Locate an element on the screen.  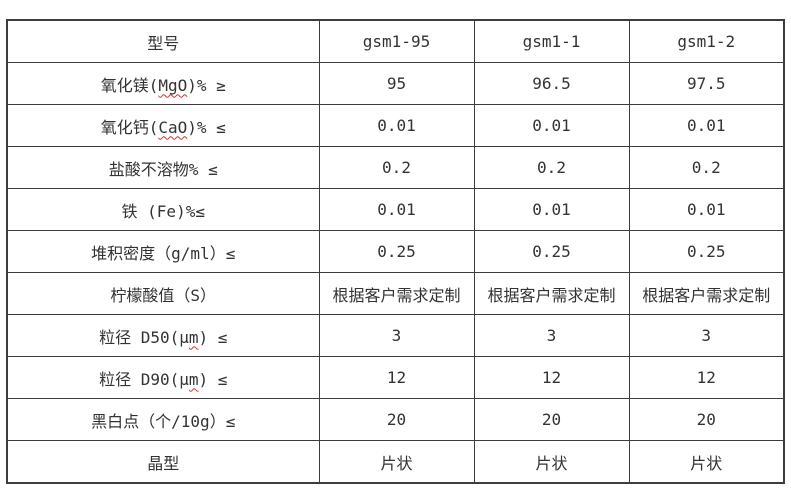
label-text: 铁 (Fe)%≤ is located at coordinates (163, 211).